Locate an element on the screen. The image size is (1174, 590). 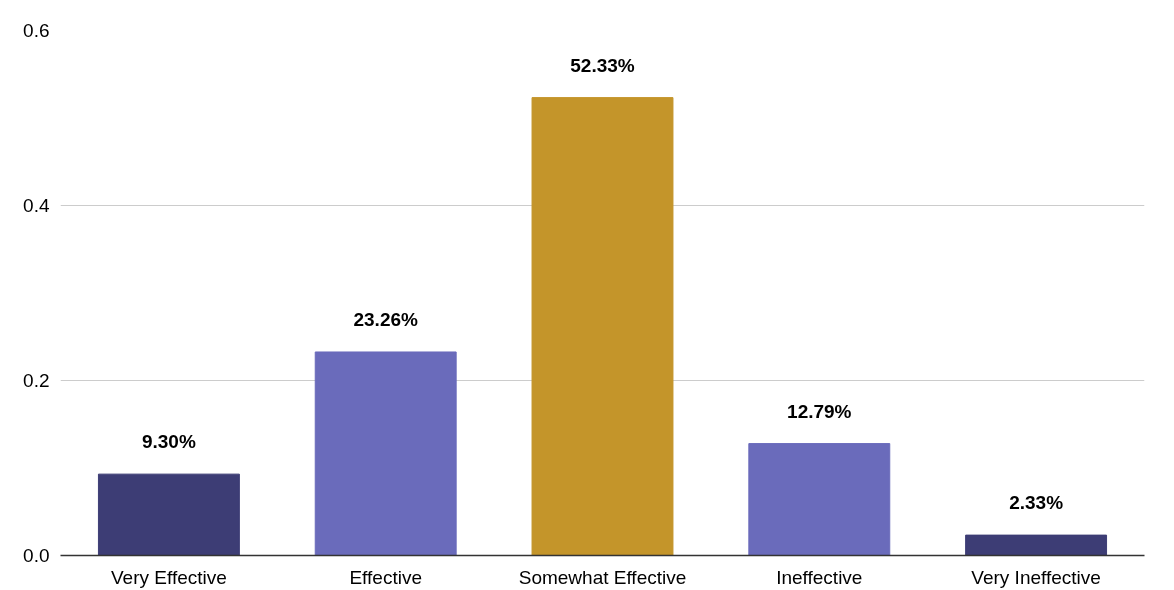
x-tick-label: Very Effective is located at coordinates (168, 577).